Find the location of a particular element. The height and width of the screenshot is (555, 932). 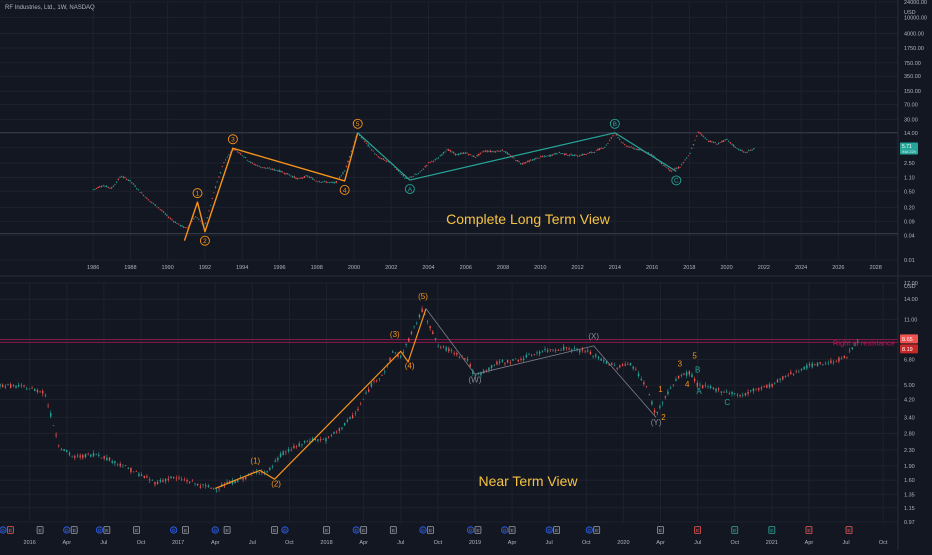

wave-label: 2 is located at coordinates (663, 417).